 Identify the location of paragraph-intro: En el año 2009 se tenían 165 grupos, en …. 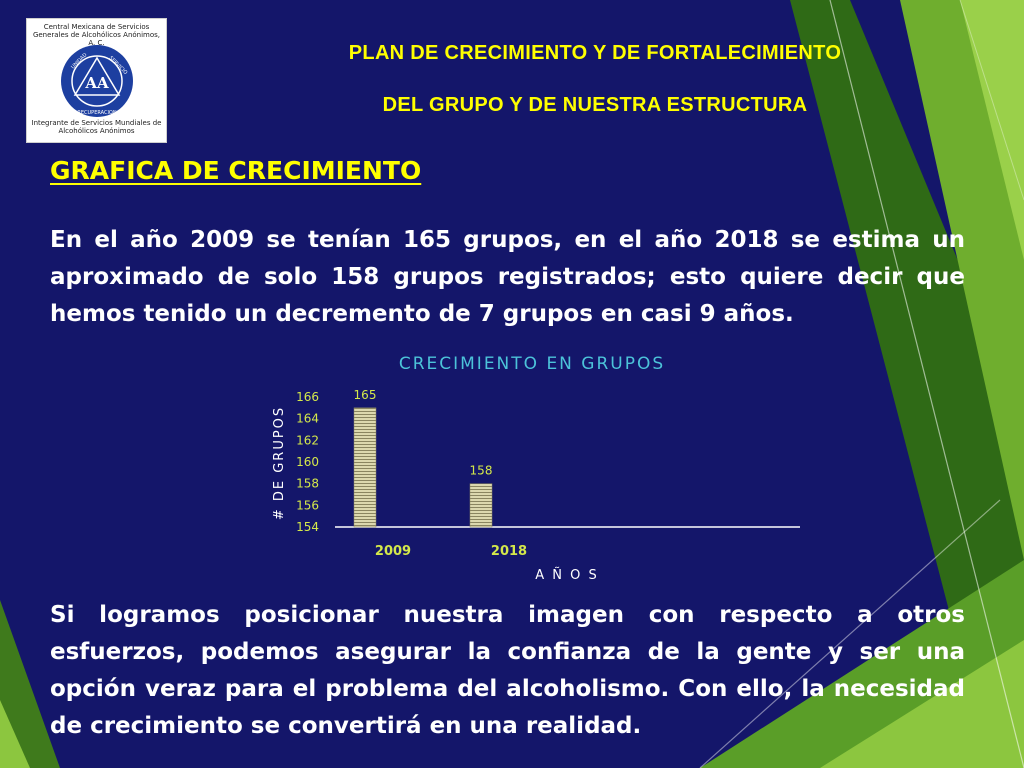
(507, 277).